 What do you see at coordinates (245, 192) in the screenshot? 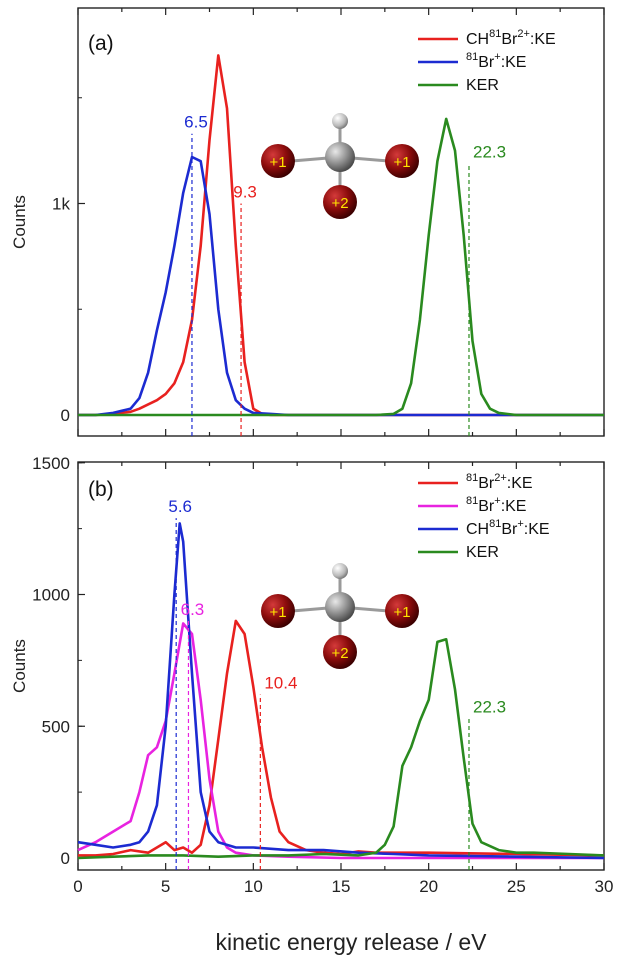
I see `annotation-label: 9.3` at bounding box center [245, 192].